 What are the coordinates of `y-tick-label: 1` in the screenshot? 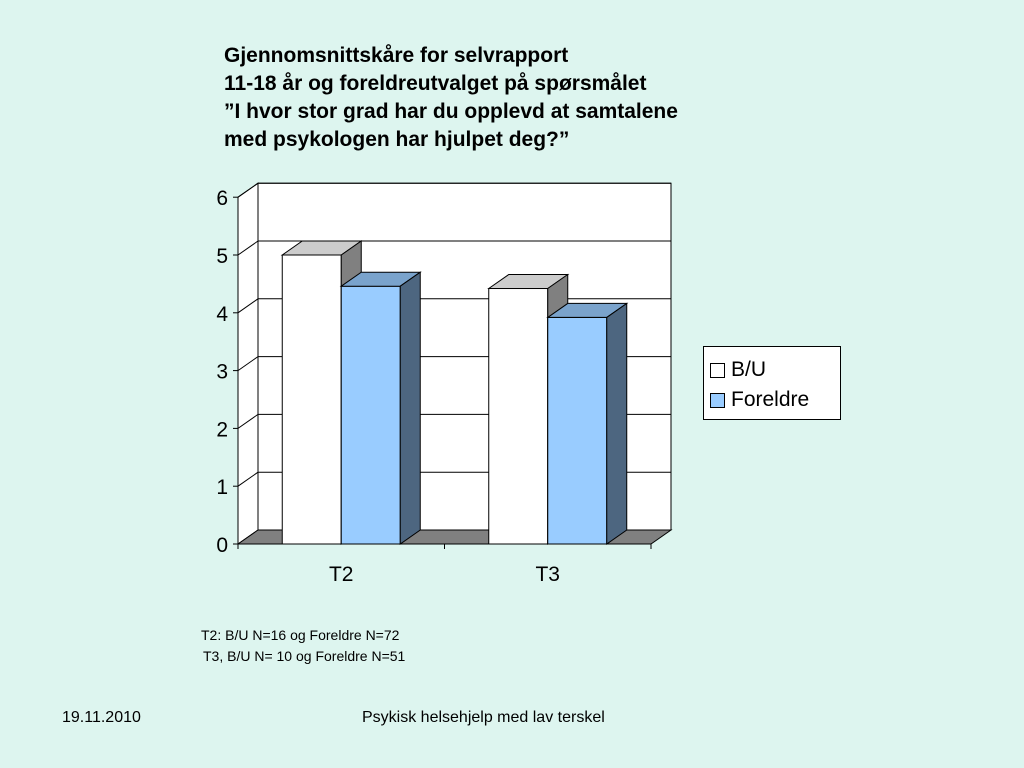 It's located at (222, 487).